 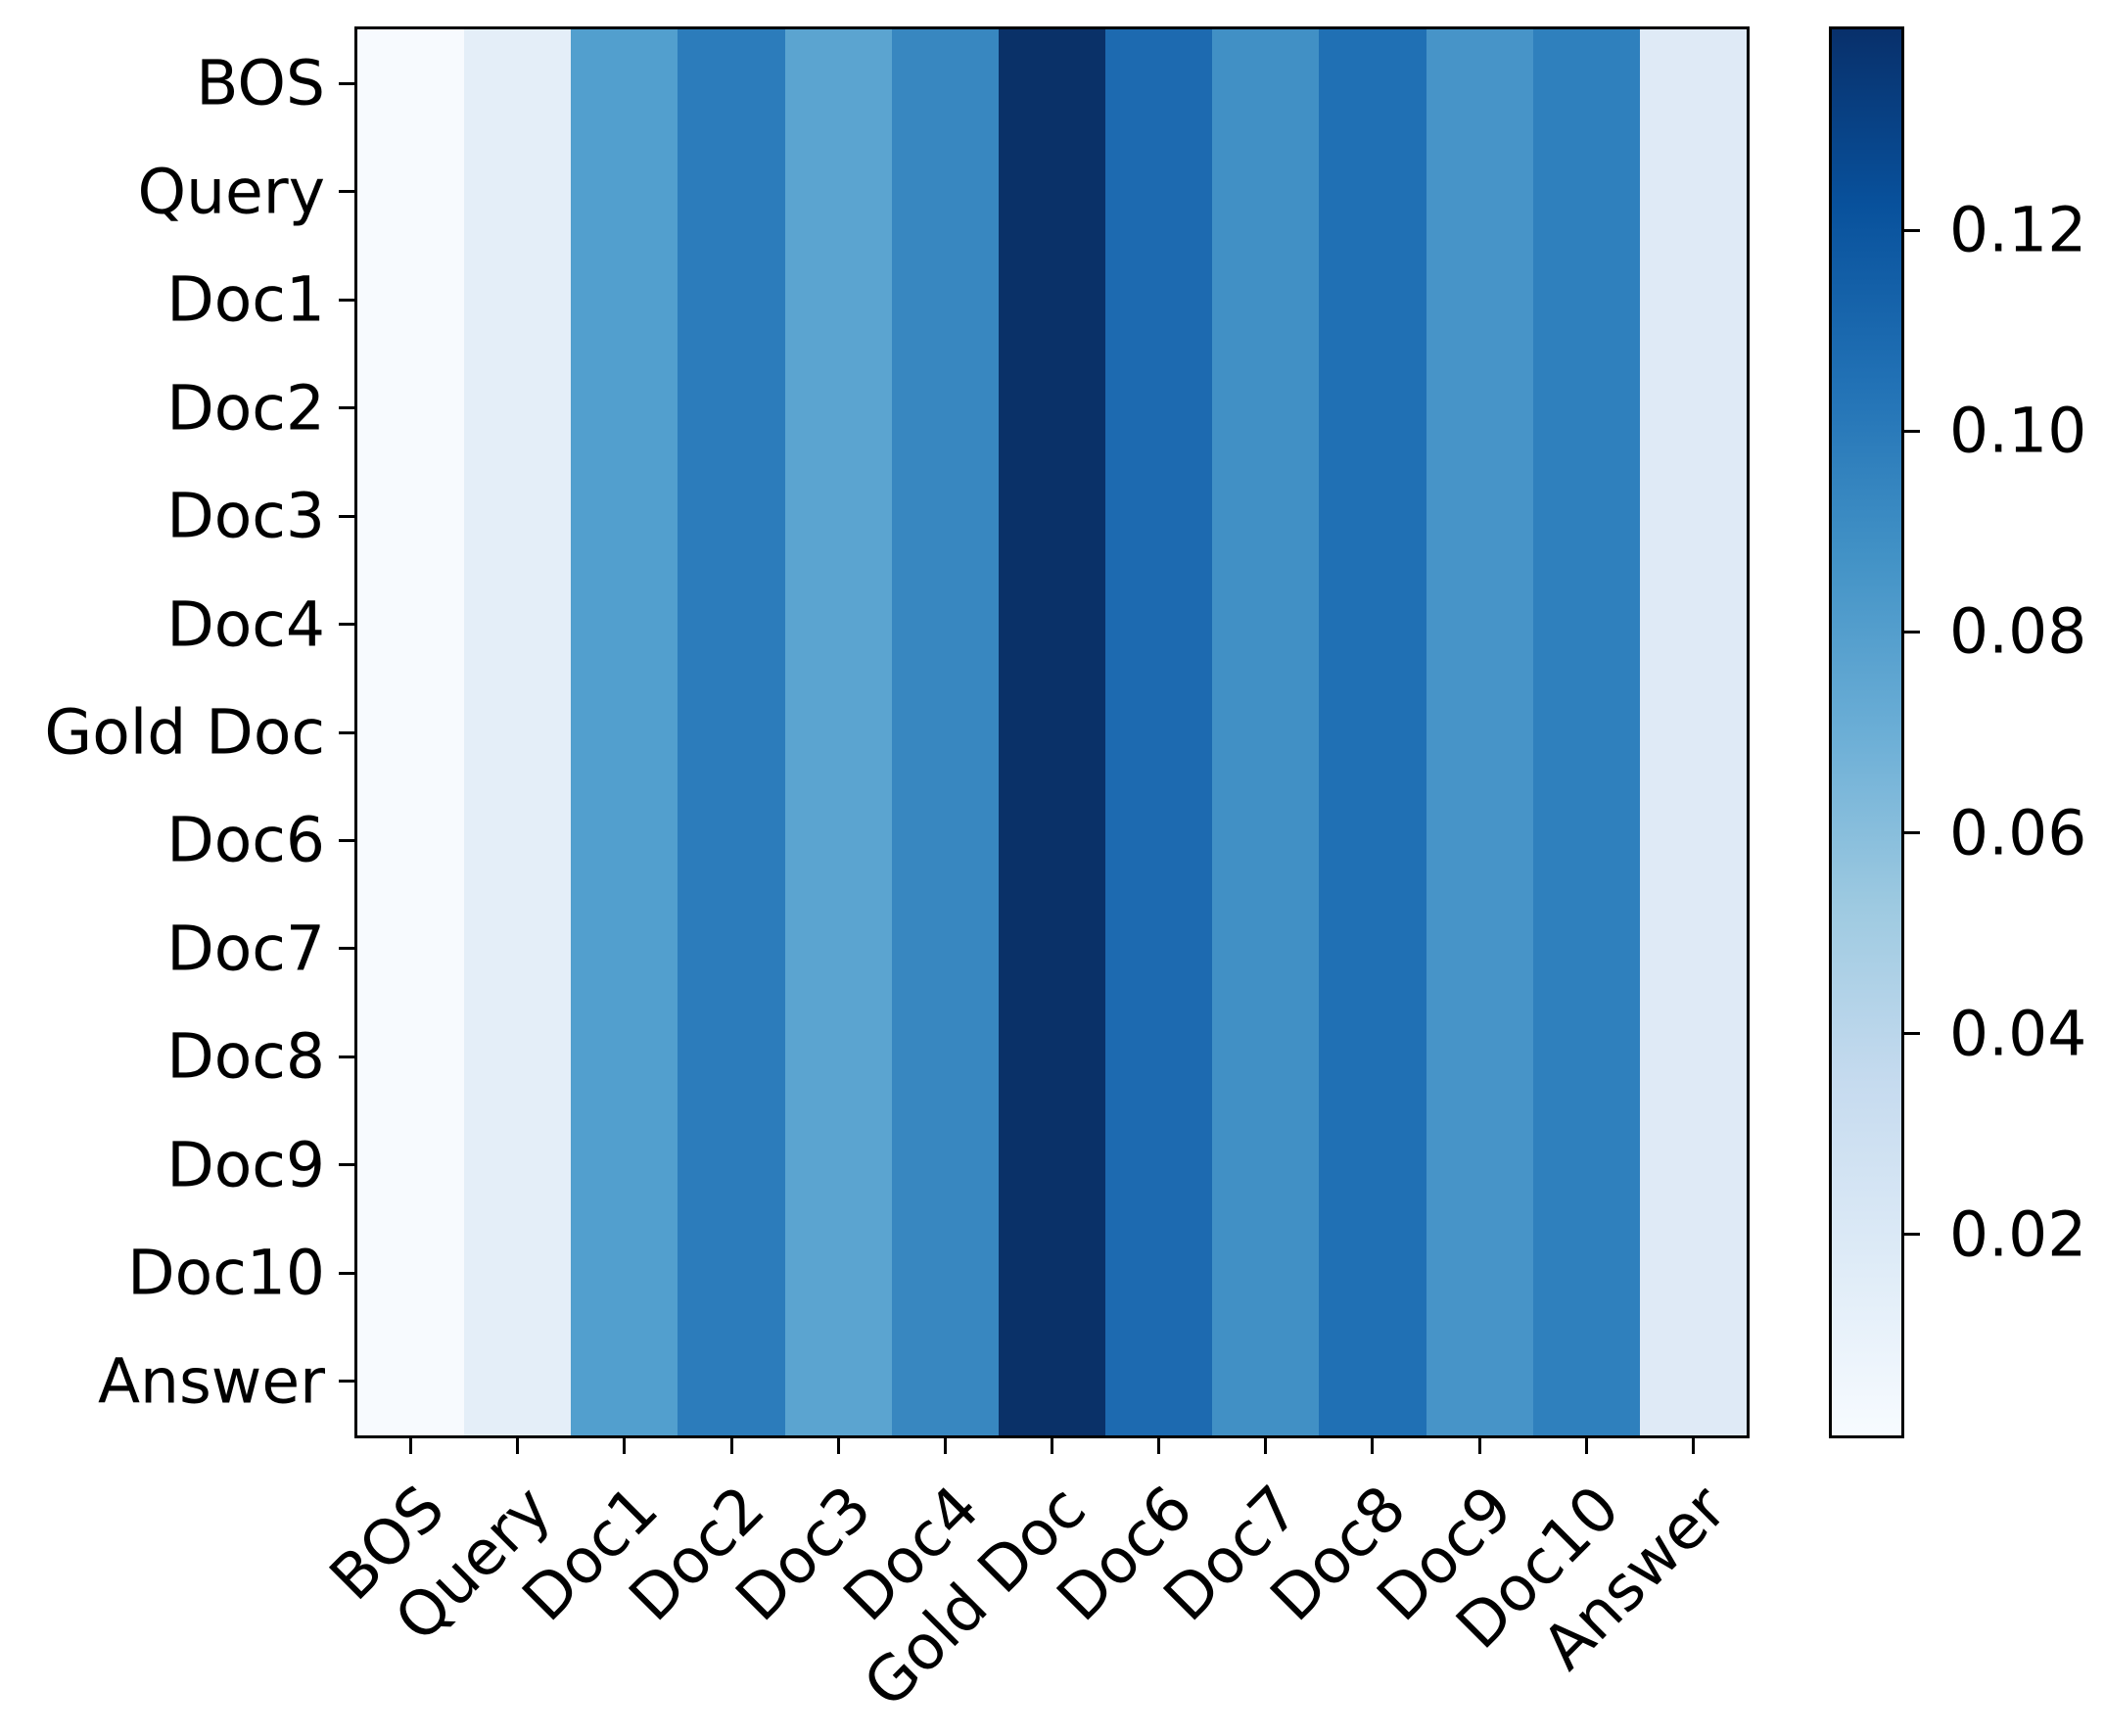 I want to click on colorbar-tick-label-0.12: 0.12, so click(x=2018, y=230).